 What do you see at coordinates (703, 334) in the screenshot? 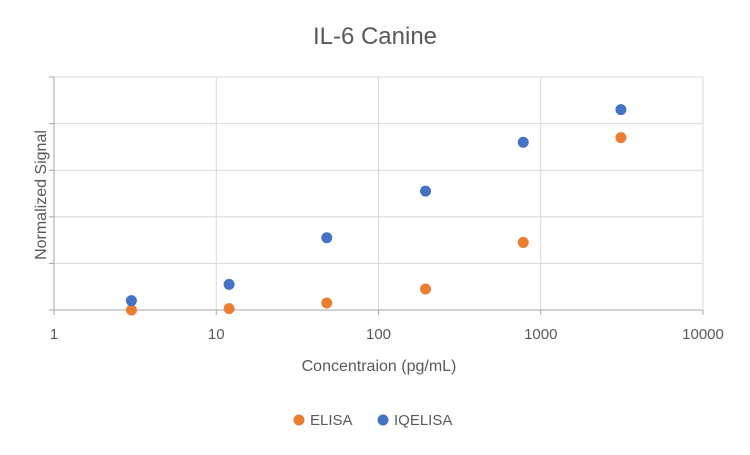
I see `x-tick-label: 10000` at bounding box center [703, 334].